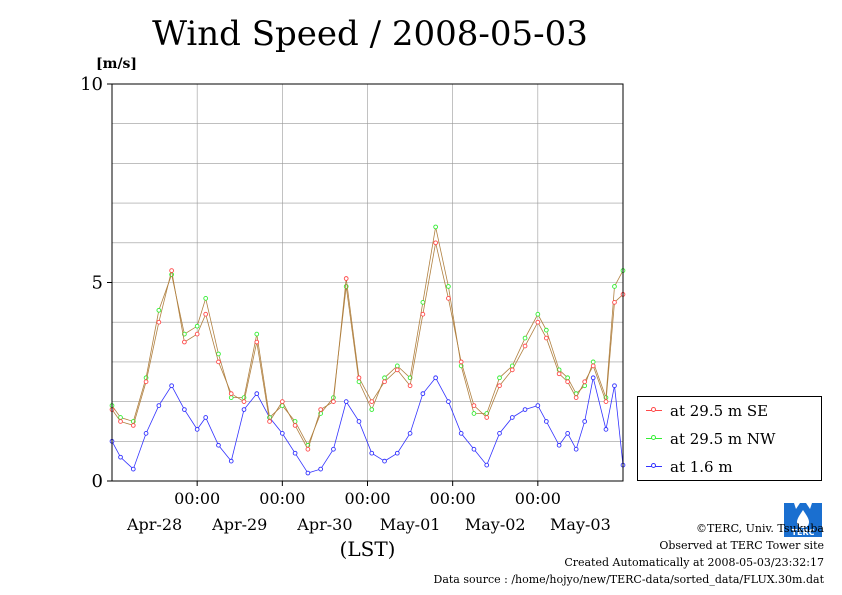 This screenshot has height=595, width=842. I want to click on terc-logo-icon, so click(803, 520).